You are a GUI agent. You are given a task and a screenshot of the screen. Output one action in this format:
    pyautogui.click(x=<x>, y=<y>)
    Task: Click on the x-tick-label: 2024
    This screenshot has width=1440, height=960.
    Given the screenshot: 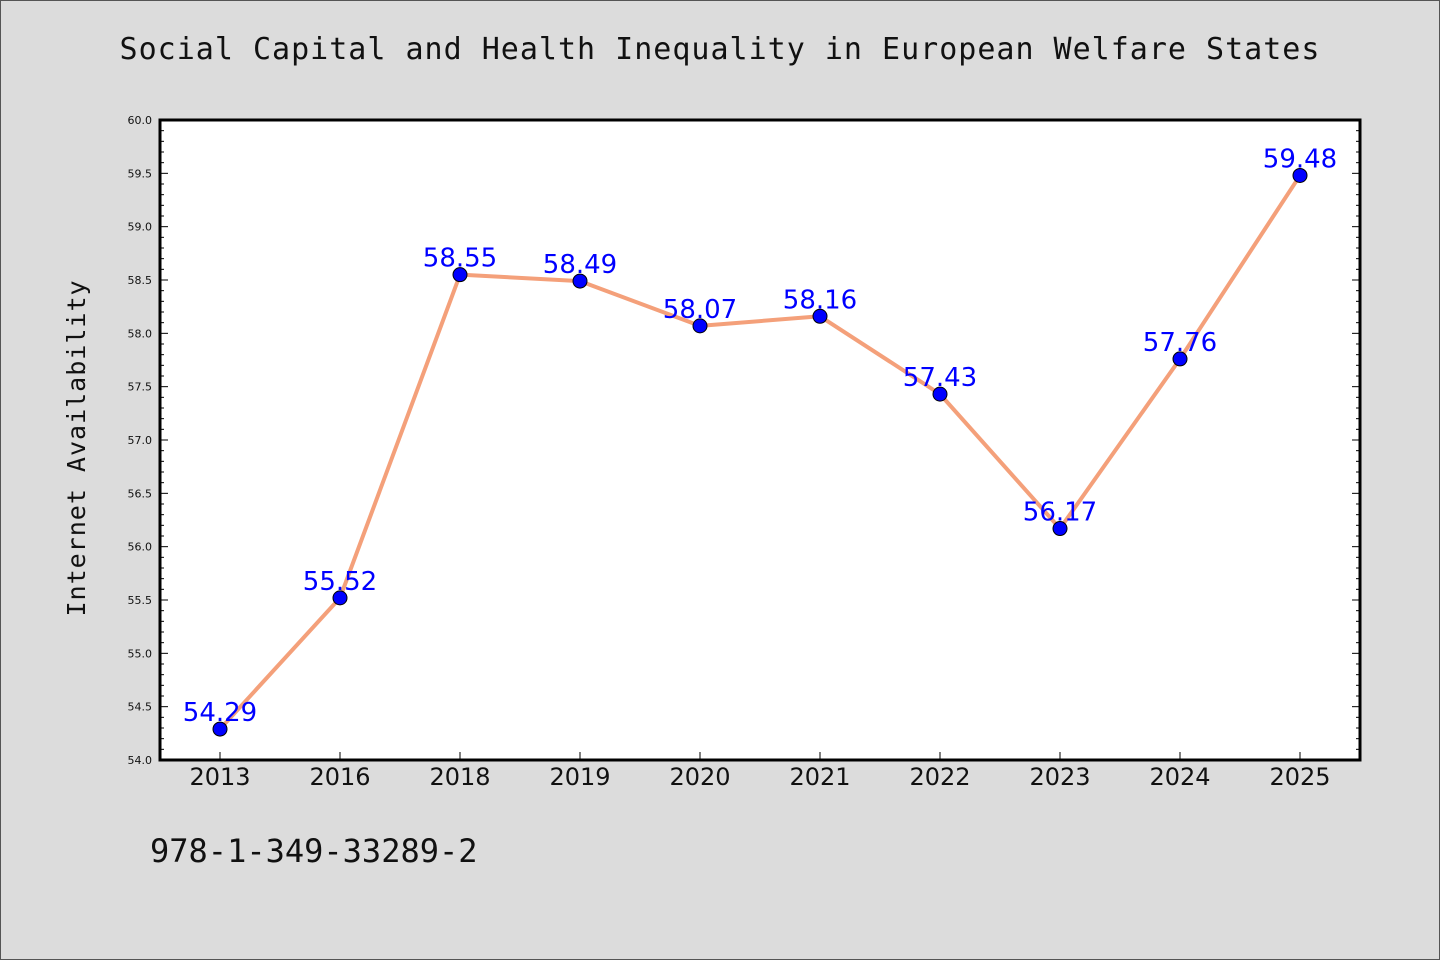 What is the action you would take?
    pyautogui.click(x=1179, y=777)
    